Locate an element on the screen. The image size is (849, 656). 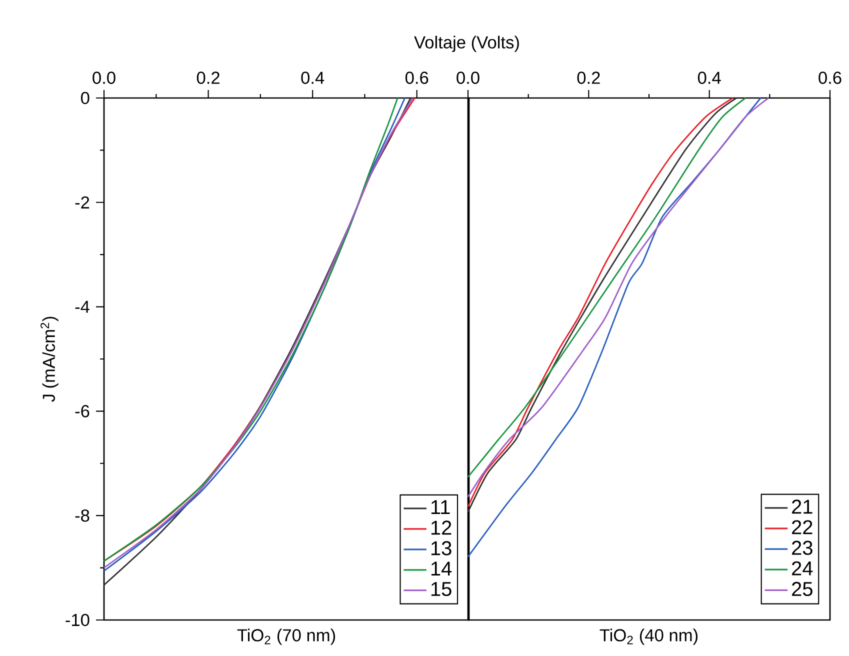
x-axis-title: TiO$_{2}$ (40 nm) is located at coordinates (649, 636).